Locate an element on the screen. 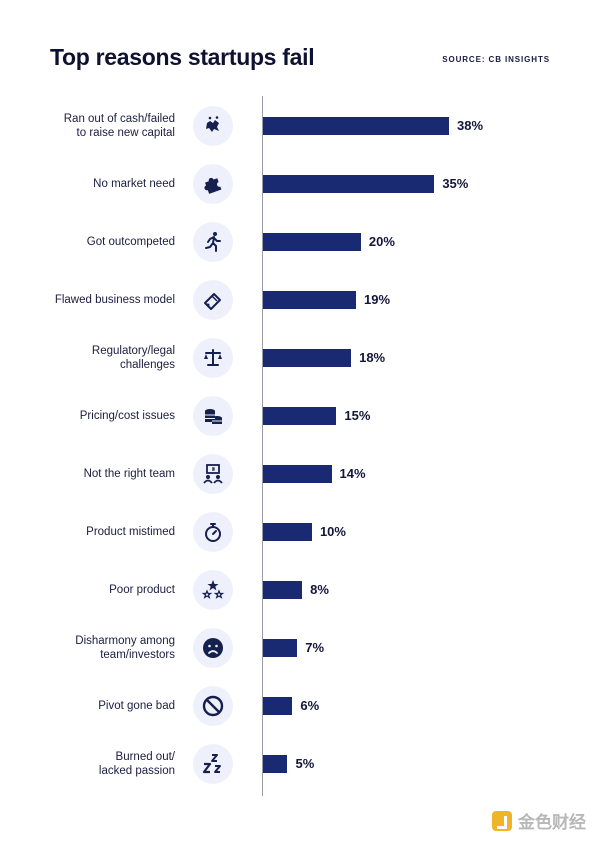  data-label: 15% is located at coordinates (357, 415).